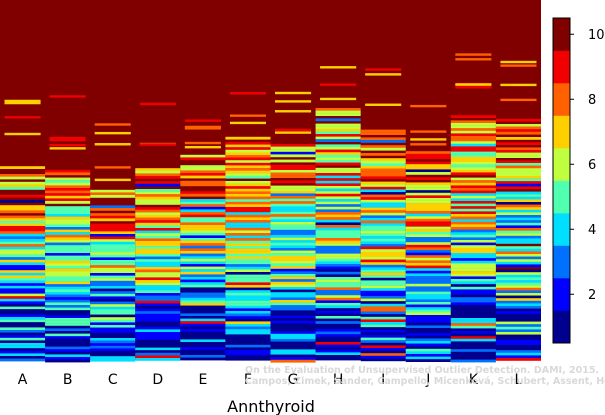  Describe the element at coordinates (23, 380) in the screenshot. I see `category-label: A` at that location.